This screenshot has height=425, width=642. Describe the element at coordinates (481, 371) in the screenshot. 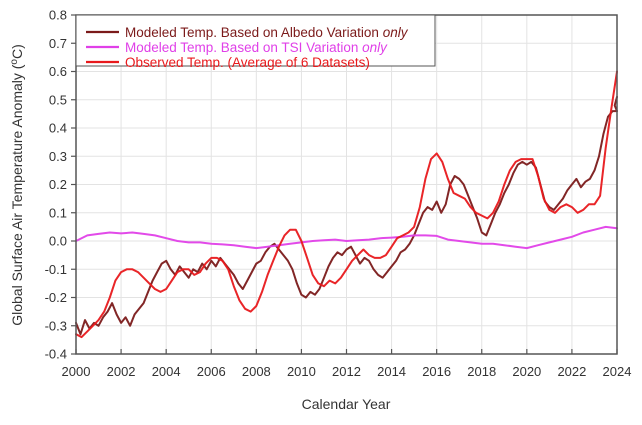

I see `x-tick-label: 2018` at that location.